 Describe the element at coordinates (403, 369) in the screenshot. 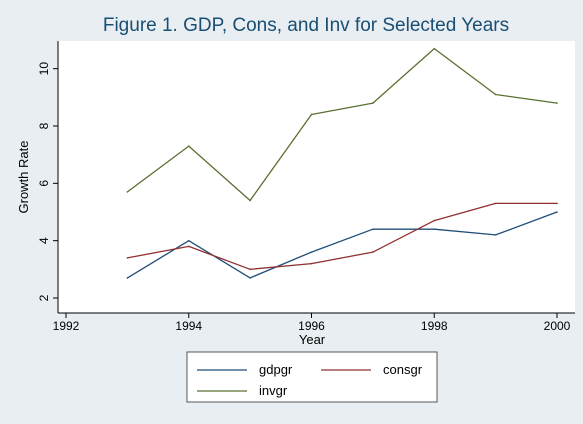

I see `legend-label-consgr: consgr` at that location.